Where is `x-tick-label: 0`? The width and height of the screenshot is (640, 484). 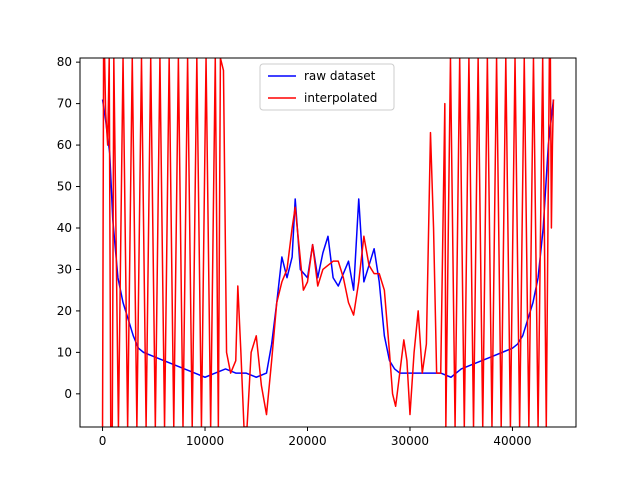 x-tick-label: 0 is located at coordinates (103, 441).